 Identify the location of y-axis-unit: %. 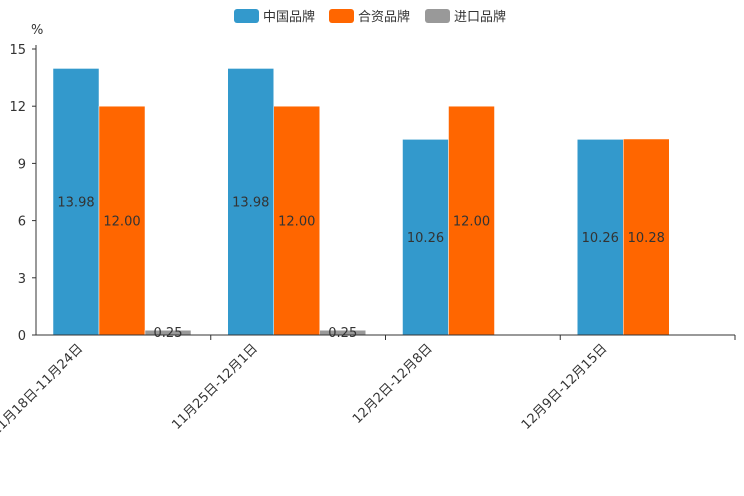
(37, 30).